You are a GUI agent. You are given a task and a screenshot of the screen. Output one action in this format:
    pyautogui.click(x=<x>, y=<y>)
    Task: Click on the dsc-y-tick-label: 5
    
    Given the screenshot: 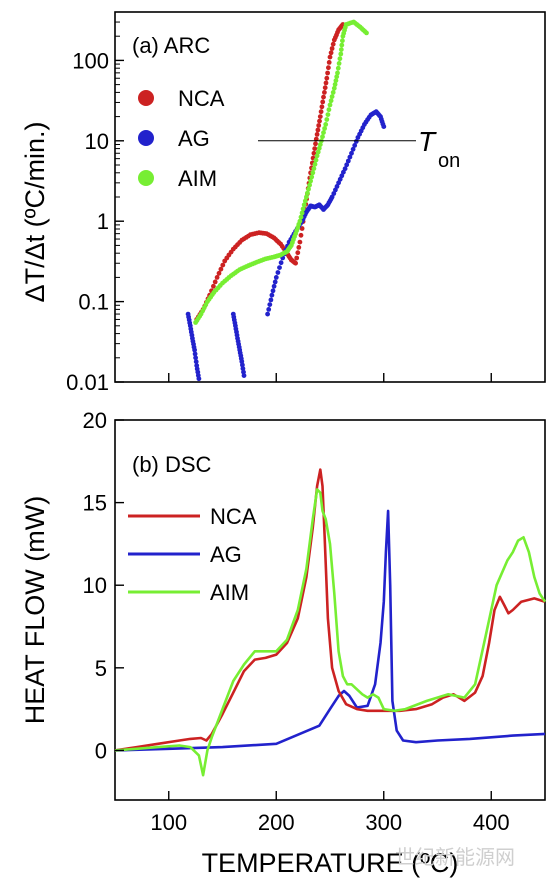 What is the action you would take?
    pyautogui.click(x=101, y=668)
    